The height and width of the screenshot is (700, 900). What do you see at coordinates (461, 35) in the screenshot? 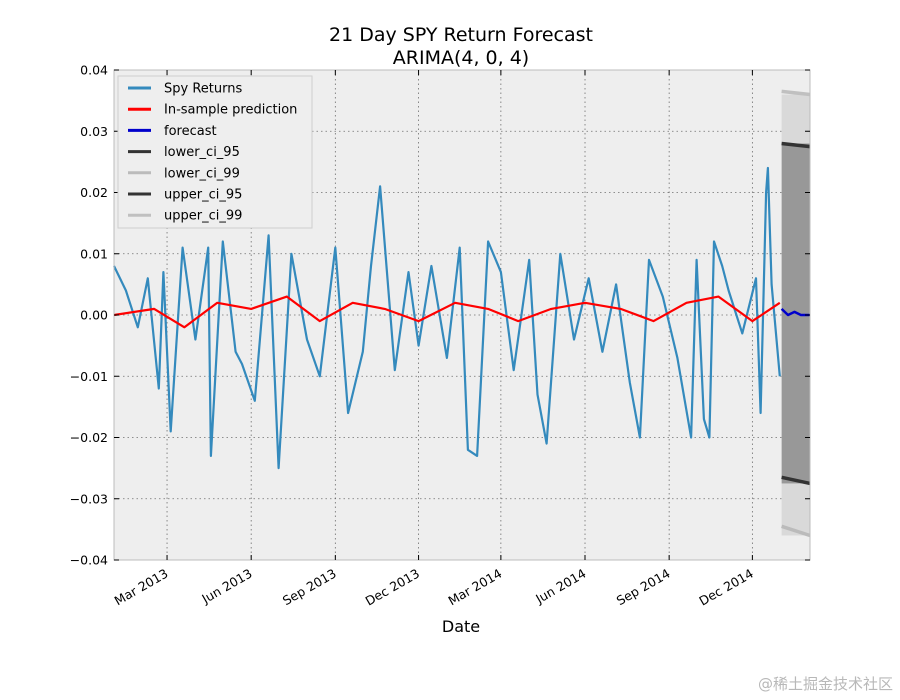
I see `chart-title: 21 Day SPY Return Forecast` at bounding box center [461, 35].